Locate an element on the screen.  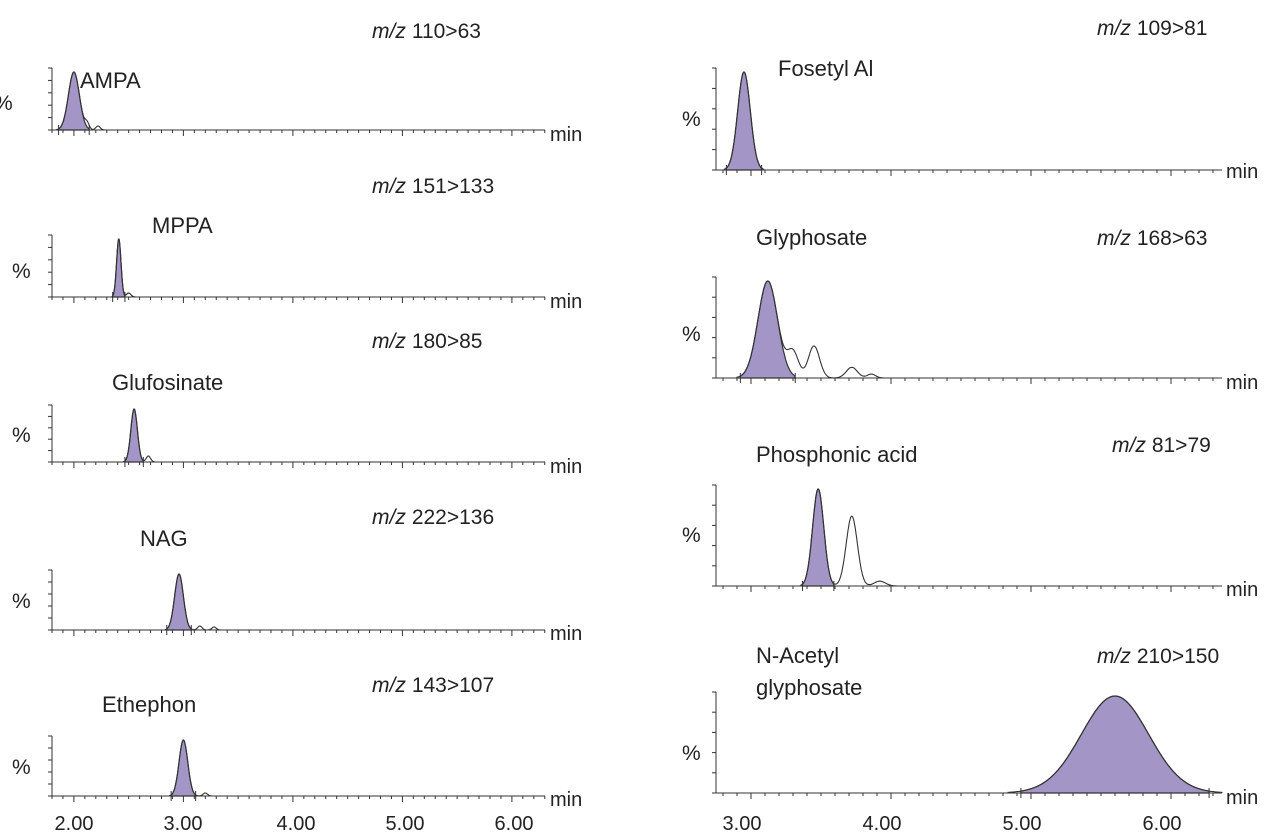
mz-label: m/z 143>107 is located at coordinates (433, 685).